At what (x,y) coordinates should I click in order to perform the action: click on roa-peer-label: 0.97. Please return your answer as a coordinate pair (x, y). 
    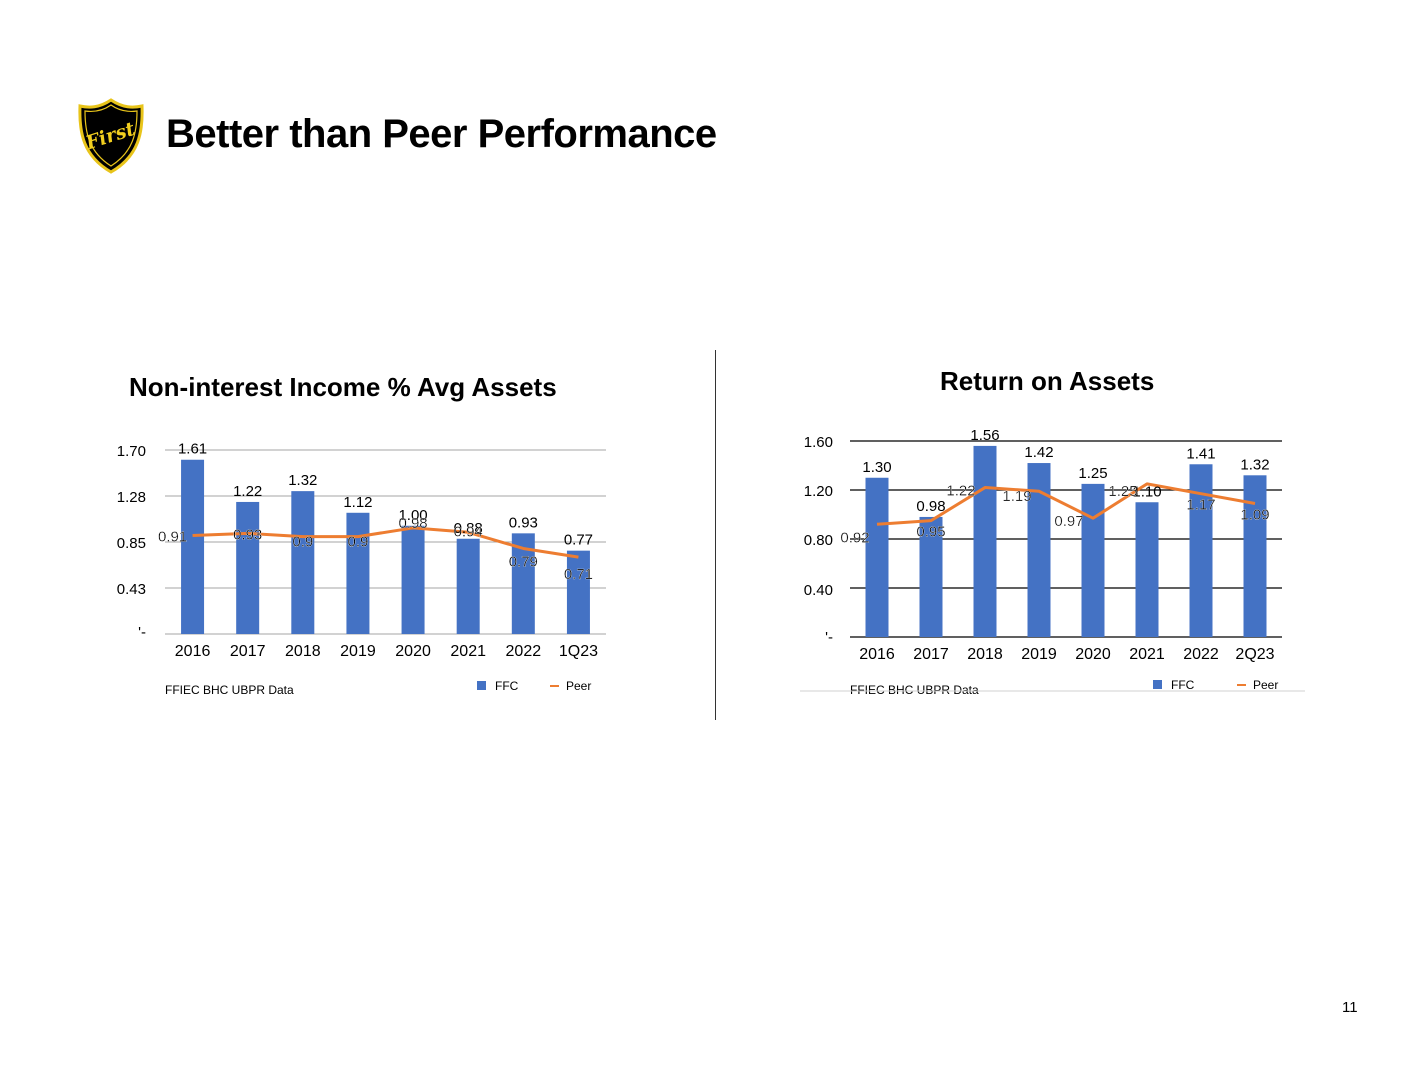
    Looking at the image, I should click on (1068, 521).